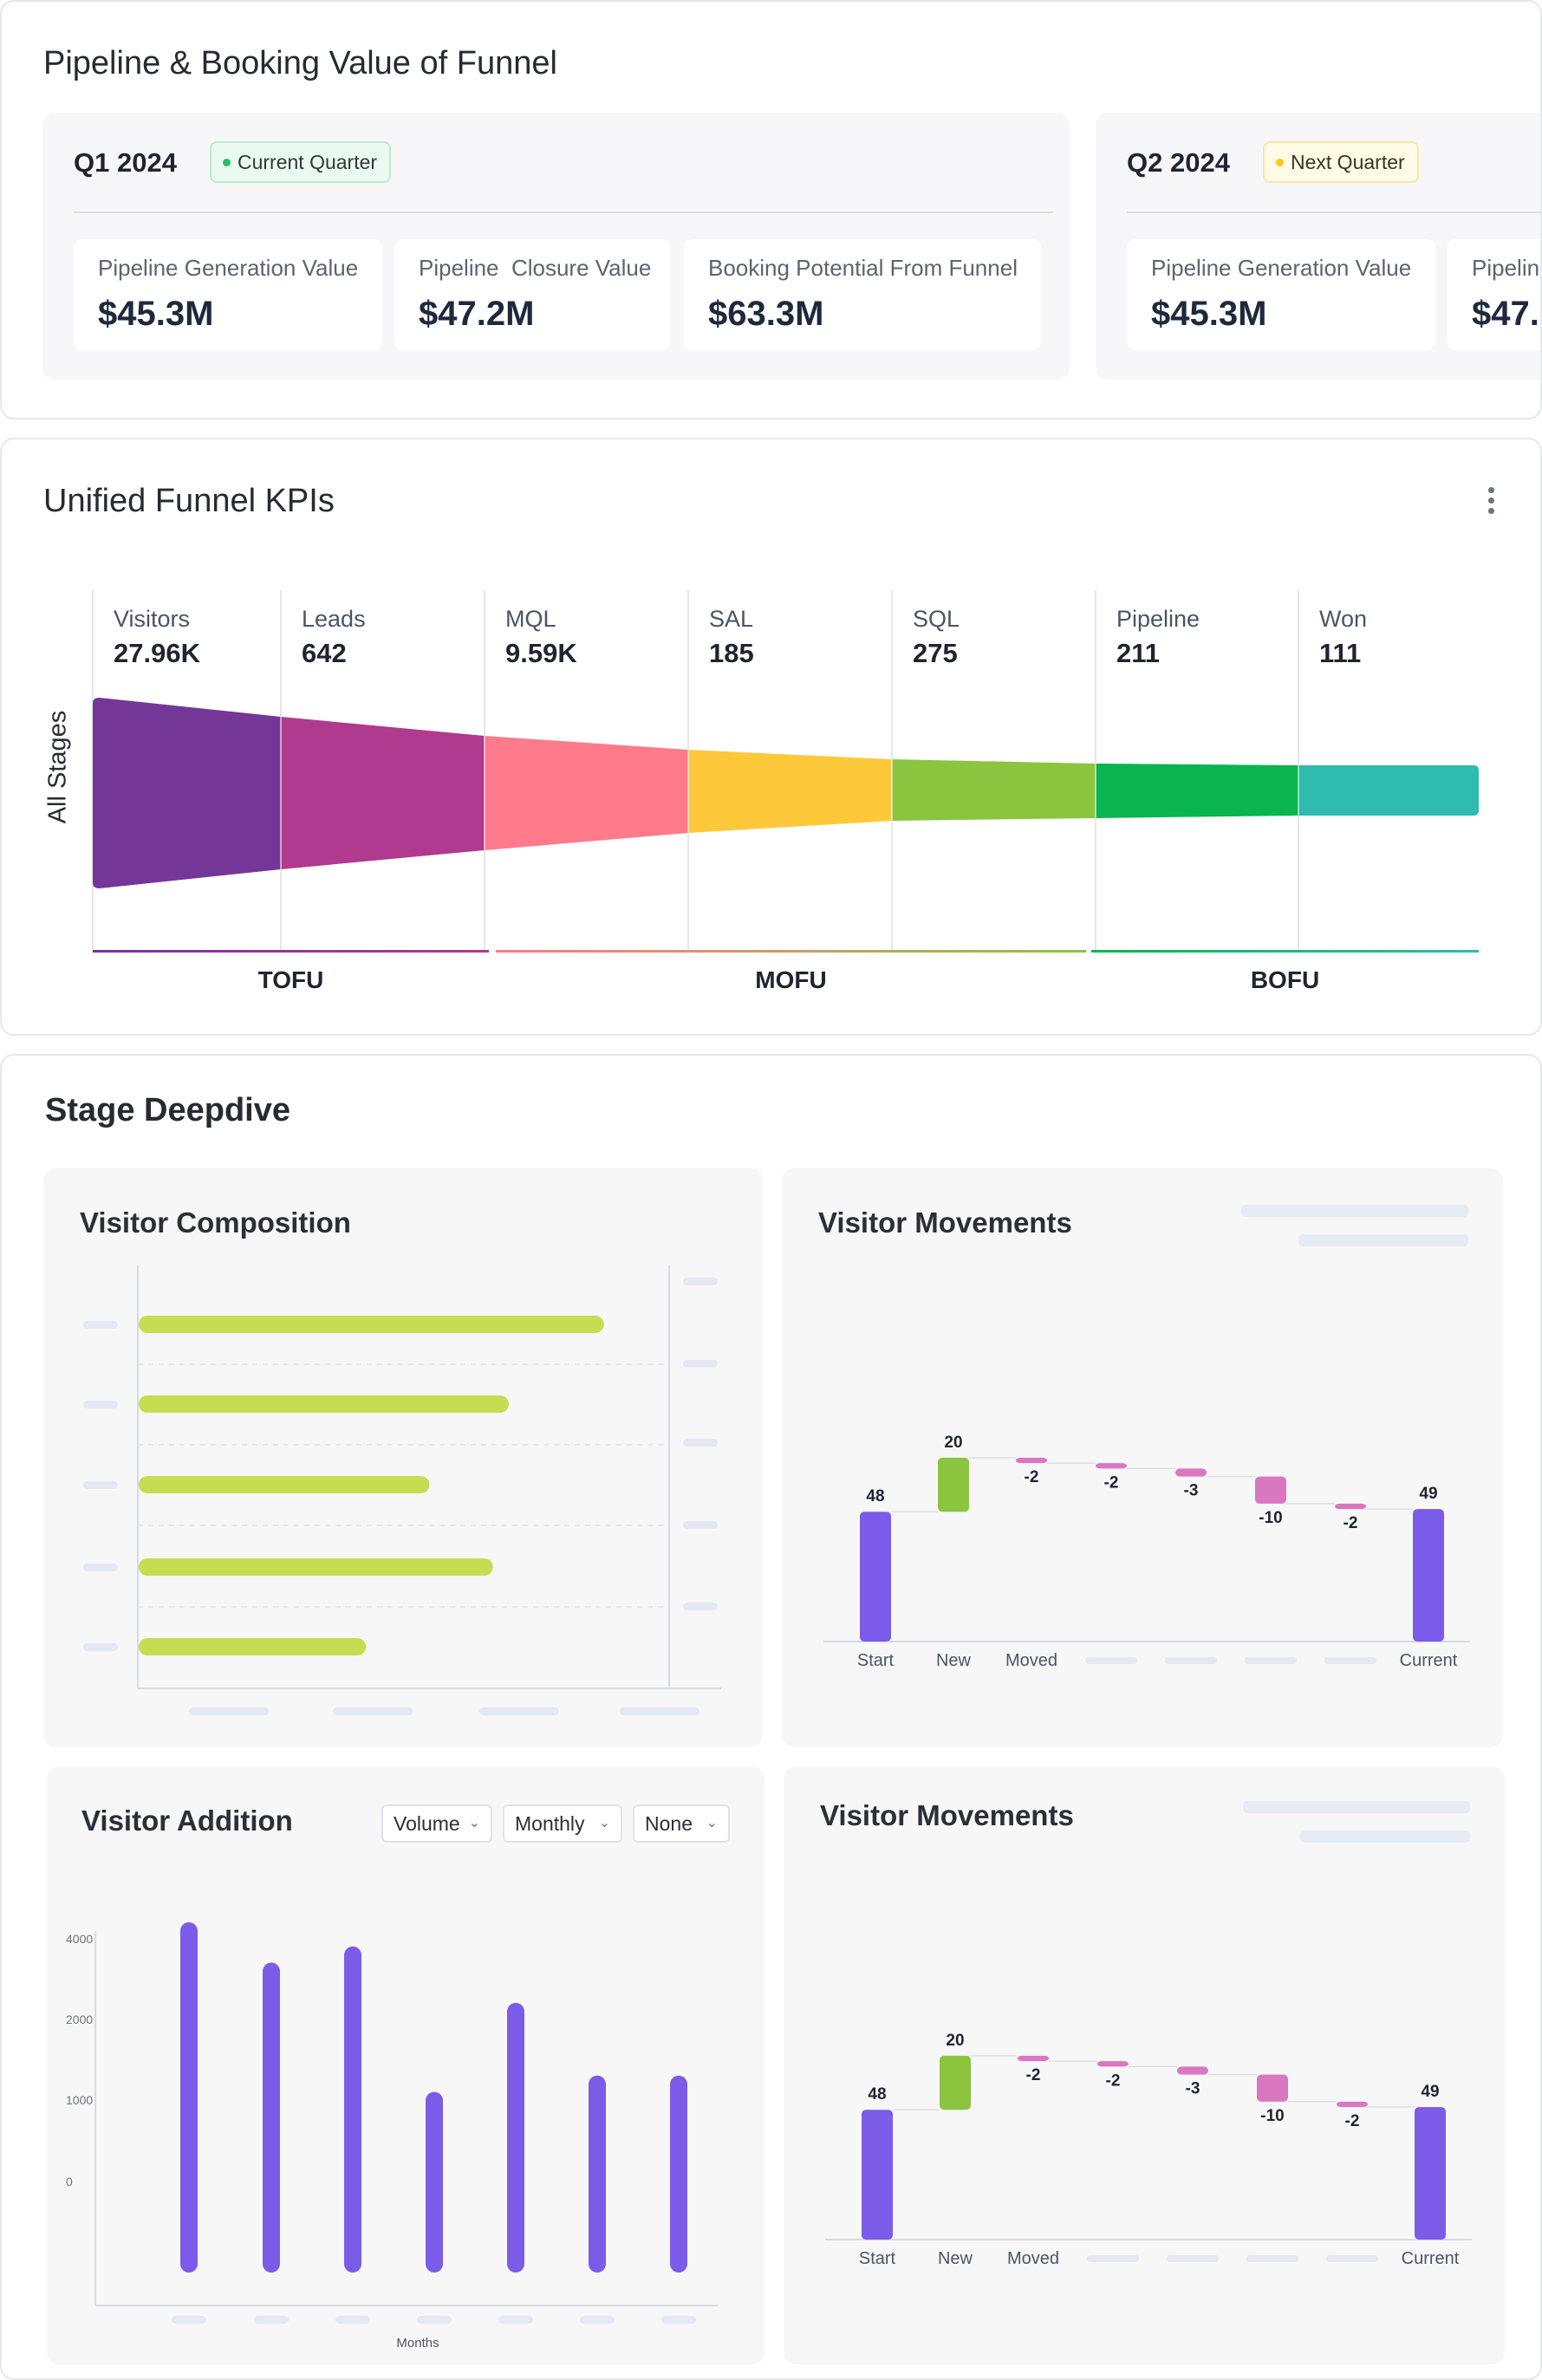 Image resolution: width=1542 pixels, height=2380 pixels. What do you see at coordinates (189, 501) in the screenshot?
I see `funnel-card-title: Unified Funnel KPIs` at bounding box center [189, 501].